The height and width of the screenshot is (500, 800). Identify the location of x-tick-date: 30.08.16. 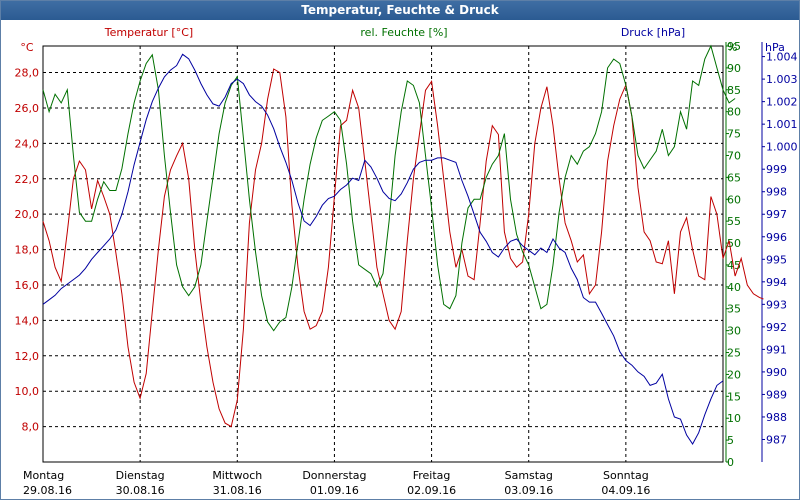
(140, 490).